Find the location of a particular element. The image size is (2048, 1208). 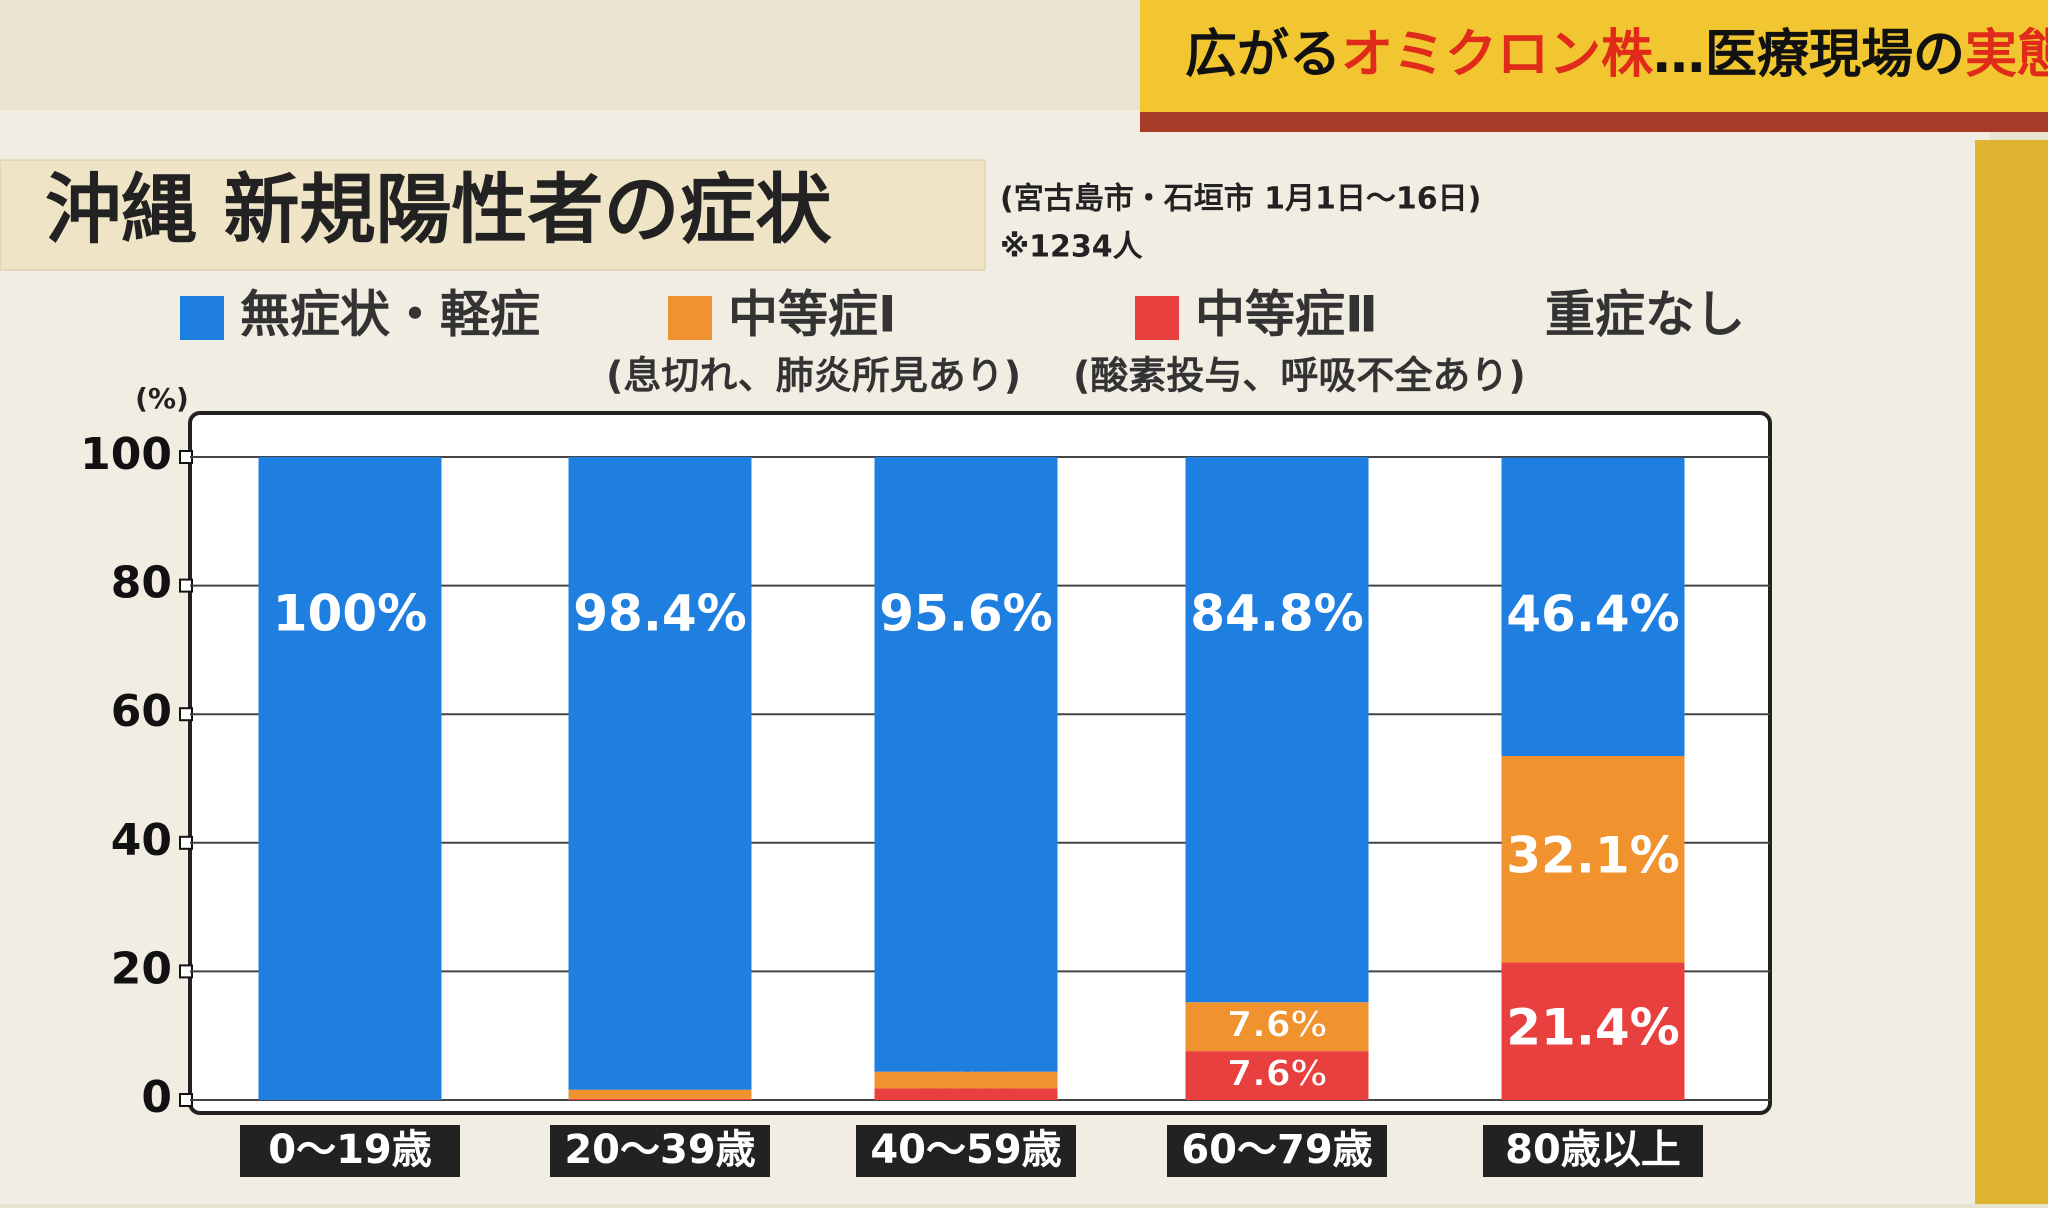

value-label: 100% is located at coordinates (350, 614).